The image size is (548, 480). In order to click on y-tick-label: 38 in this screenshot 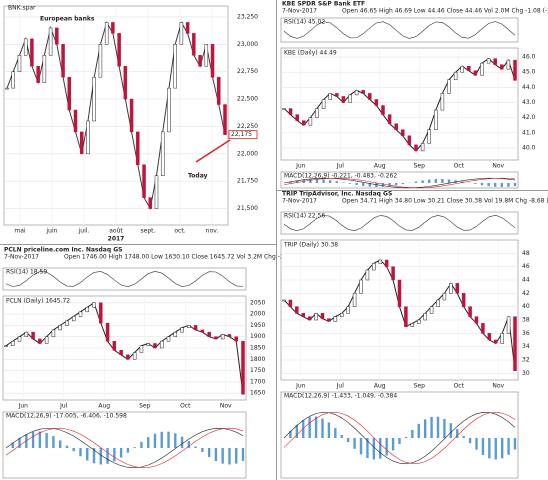, I will do `click(526, 320)`.